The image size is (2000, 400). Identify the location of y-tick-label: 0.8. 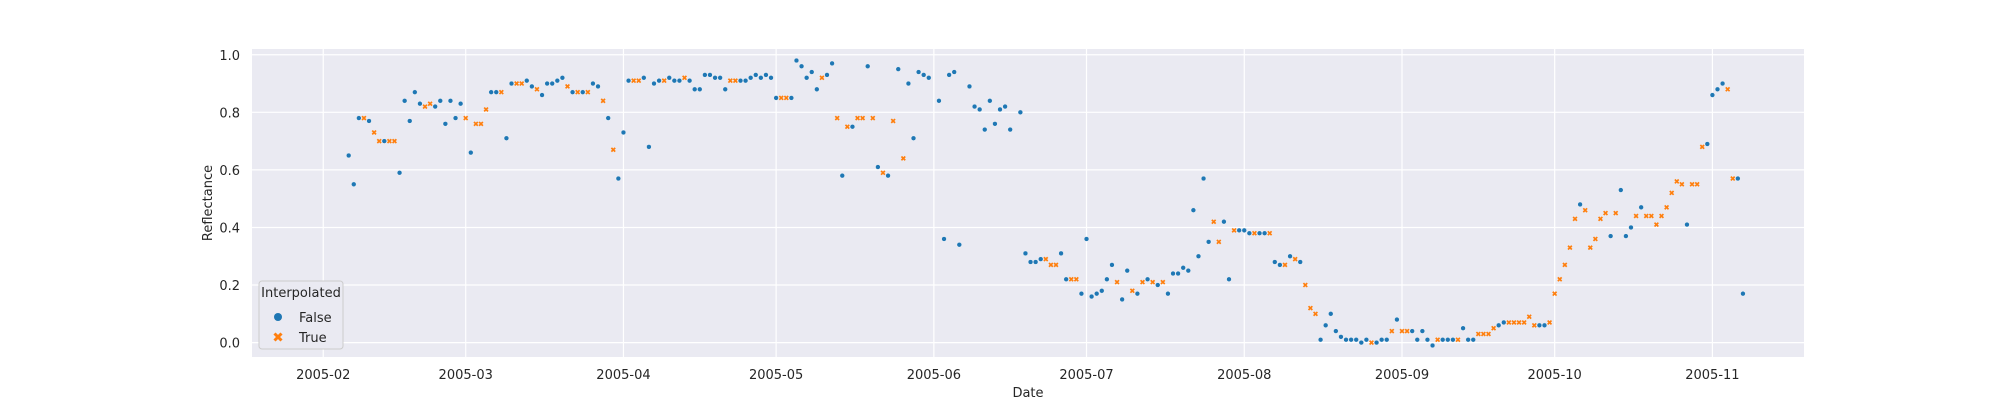
(229, 113).